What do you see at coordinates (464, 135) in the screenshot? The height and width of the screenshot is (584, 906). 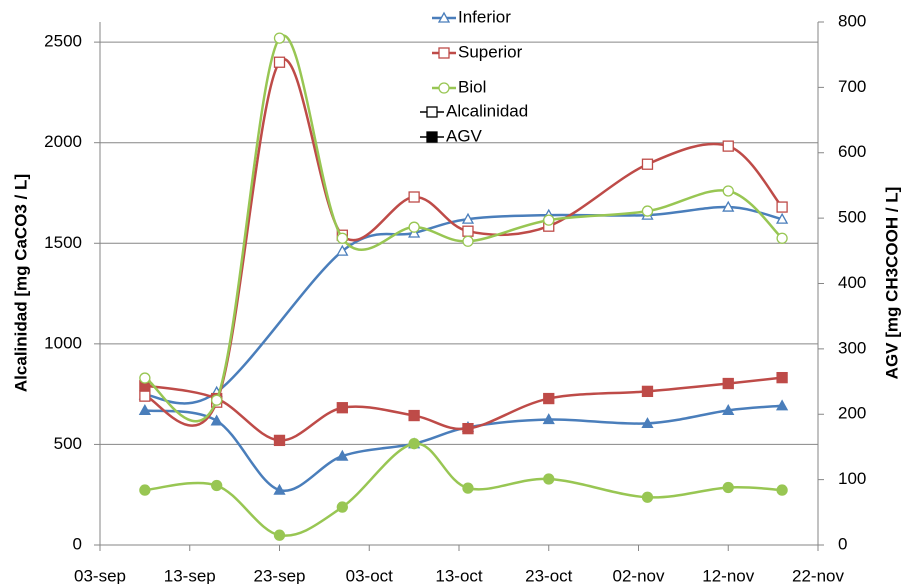 I see `legend-label: AGV` at bounding box center [464, 135].